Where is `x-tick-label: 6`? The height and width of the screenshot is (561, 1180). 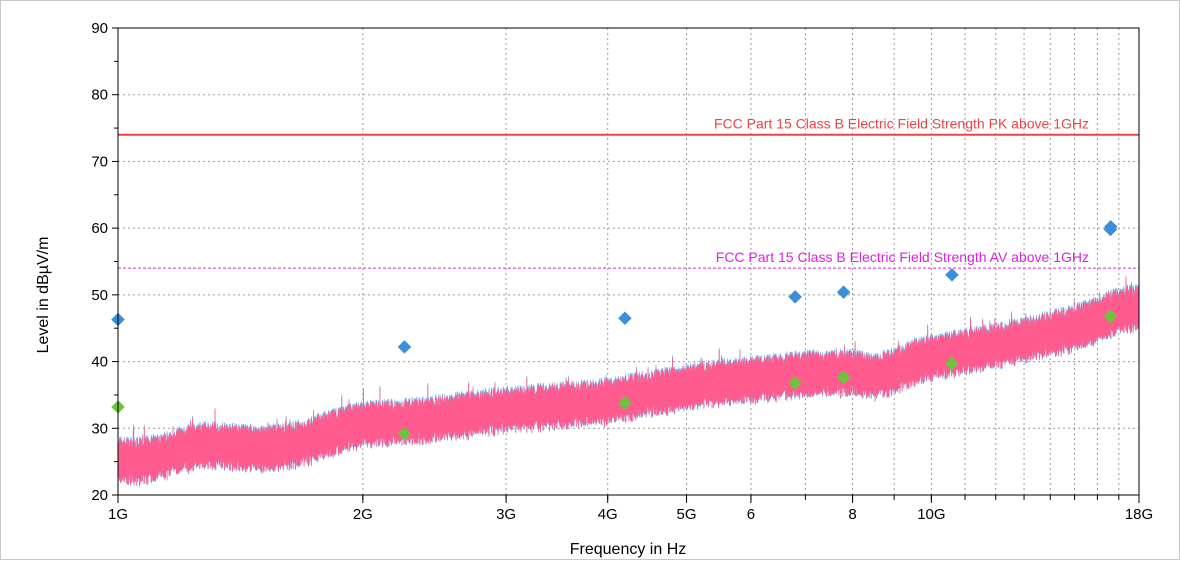 x-tick-label: 6 is located at coordinates (751, 514).